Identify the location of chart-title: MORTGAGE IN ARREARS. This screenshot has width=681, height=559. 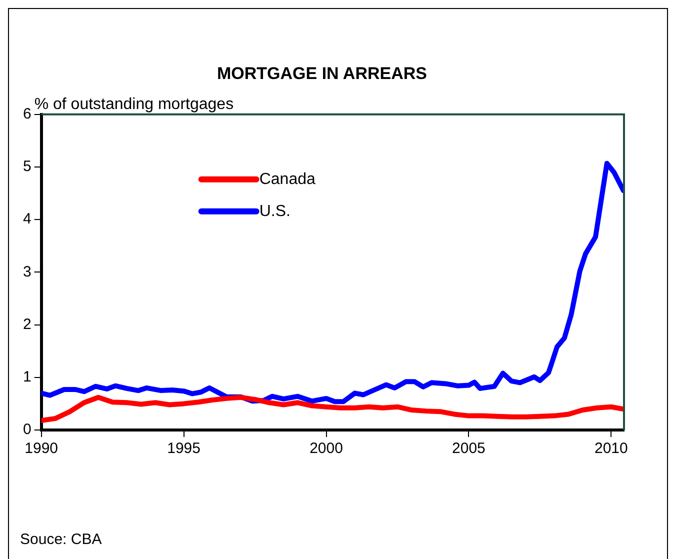
(322, 73).